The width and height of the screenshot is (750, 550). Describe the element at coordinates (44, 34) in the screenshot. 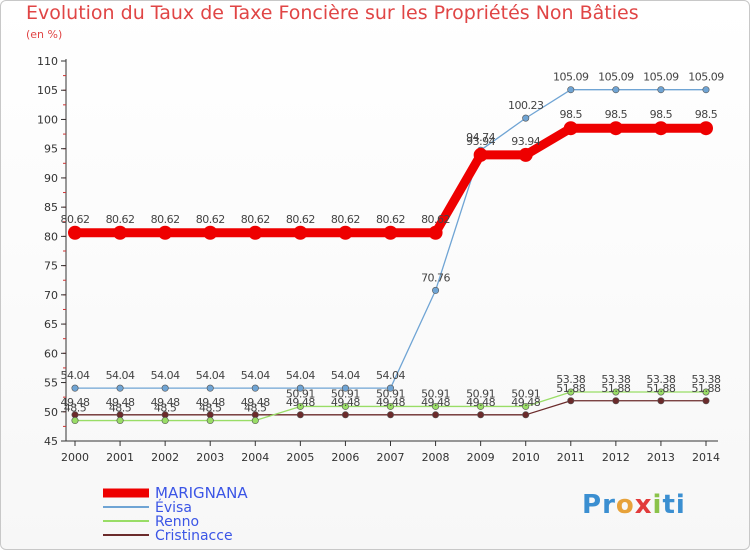

I see `y-axis-unit: (en %)` at that location.